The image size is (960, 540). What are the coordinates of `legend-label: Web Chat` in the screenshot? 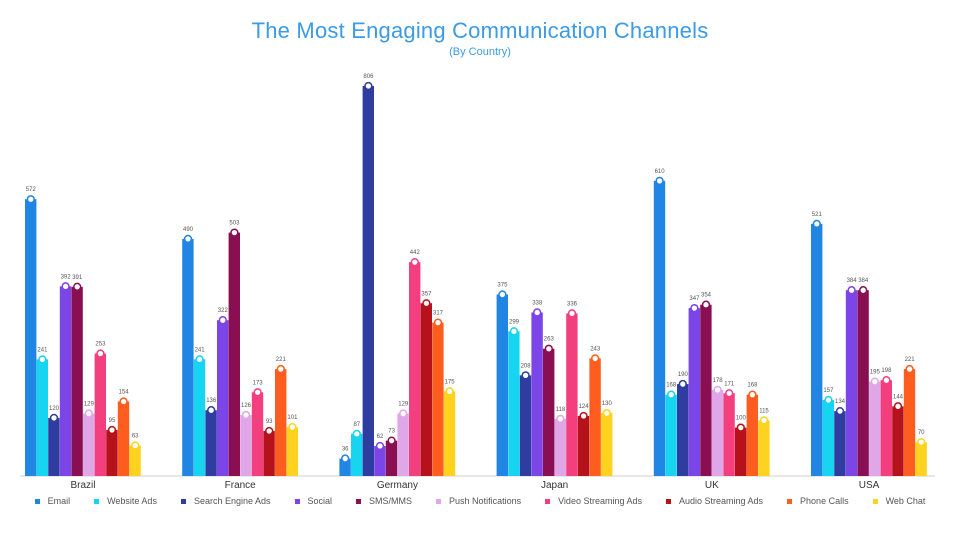 It's located at (905, 501).